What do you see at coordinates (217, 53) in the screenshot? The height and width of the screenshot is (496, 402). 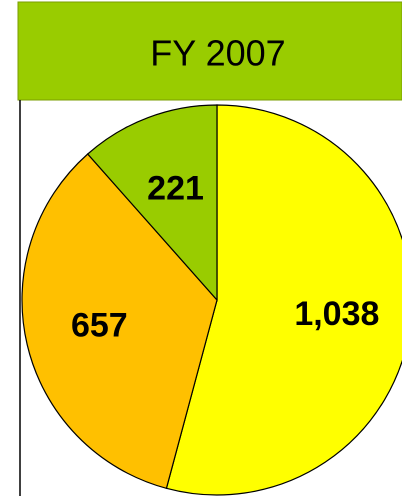 I see `chart-title: FY 2007` at bounding box center [217, 53].